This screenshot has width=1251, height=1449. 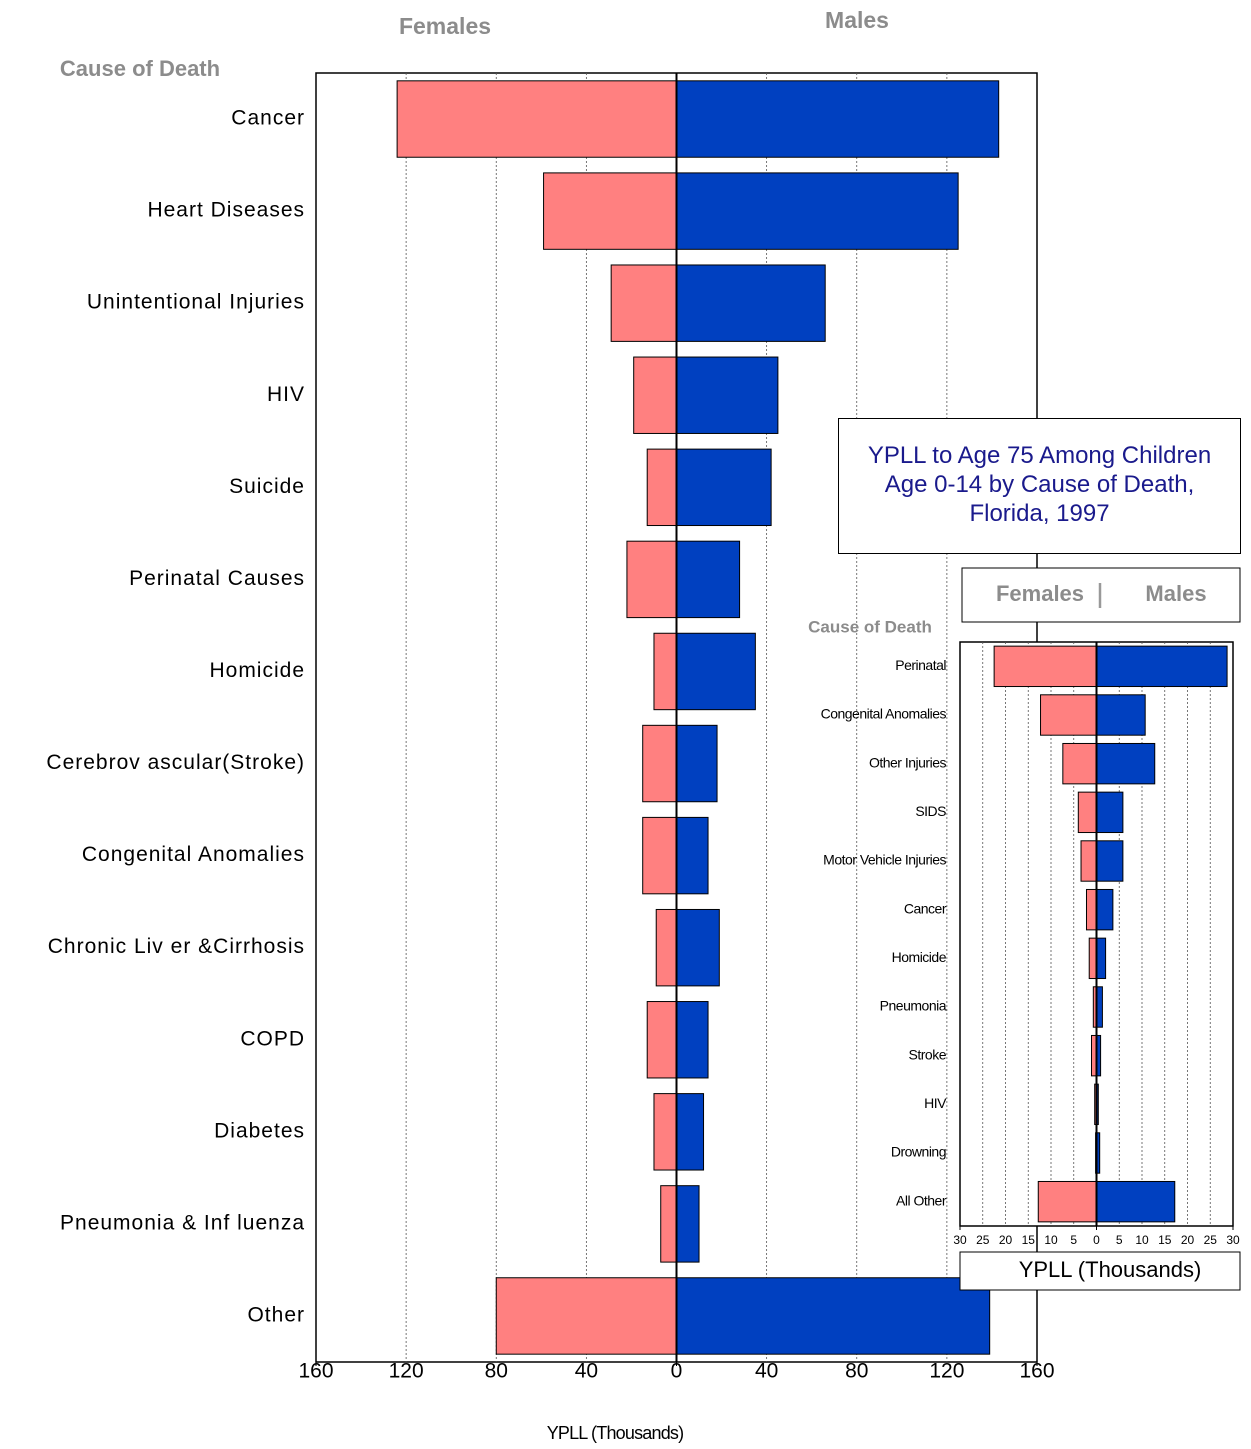 What do you see at coordinates (176, 946) in the screenshot?
I see `category-label: Chronic Liv er &Cirrhosis` at bounding box center [176, 946].